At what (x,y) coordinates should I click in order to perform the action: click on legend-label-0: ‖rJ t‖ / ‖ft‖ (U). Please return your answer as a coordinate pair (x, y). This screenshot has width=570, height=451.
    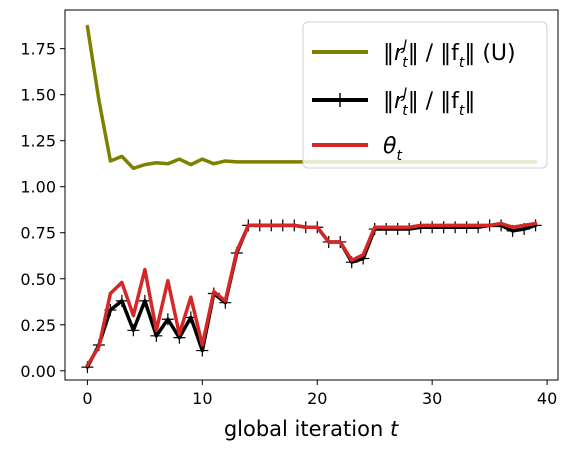
    Looking at the image, I should click on (449, 54).